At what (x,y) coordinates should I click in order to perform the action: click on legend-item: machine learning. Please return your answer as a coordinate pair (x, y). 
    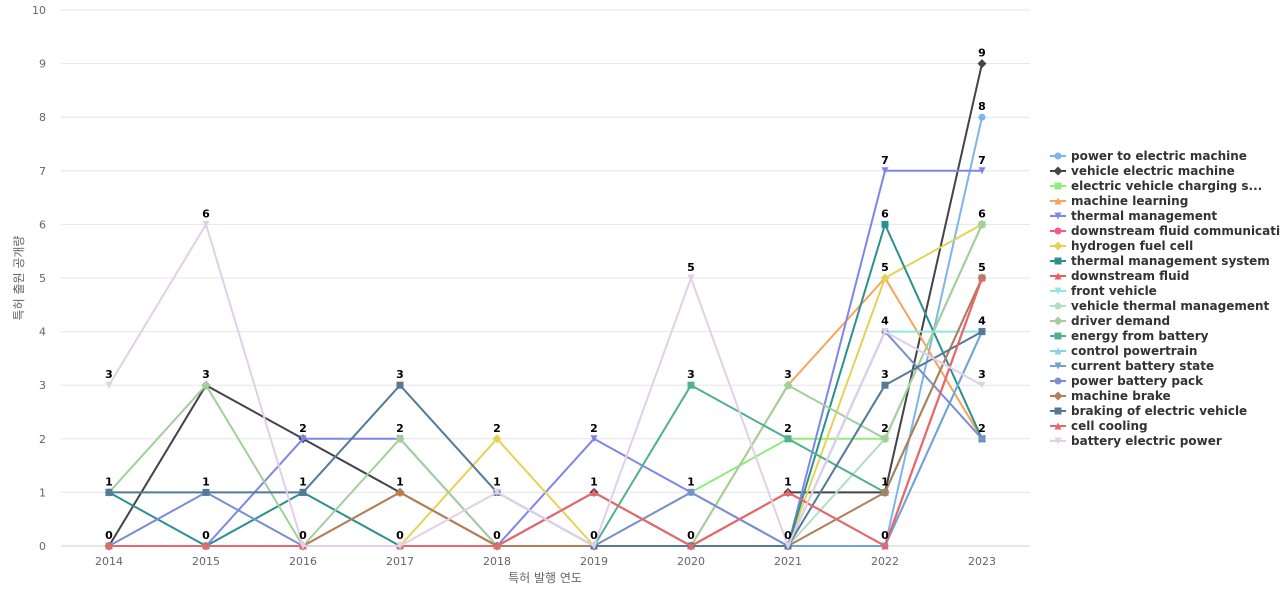
    Looking at the image, I should click on (1119, 201).